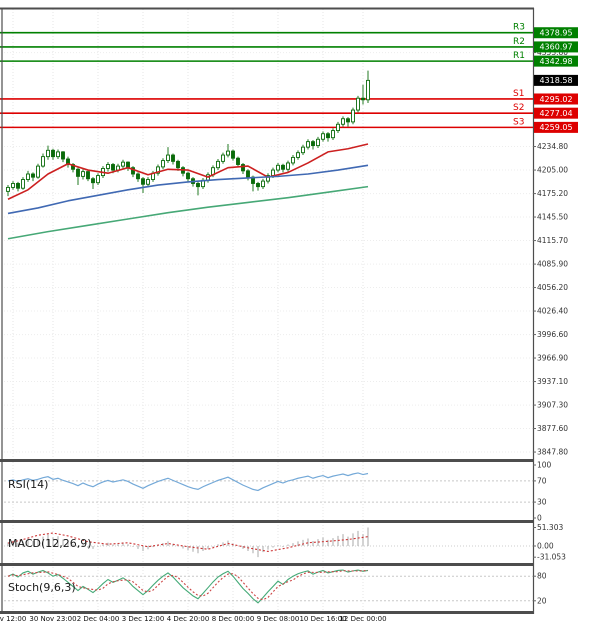  Describe the element at coordinates (50, 543) in the screenshot. I see `macd-indicator-label: MACD(12,26,9)` at that location.